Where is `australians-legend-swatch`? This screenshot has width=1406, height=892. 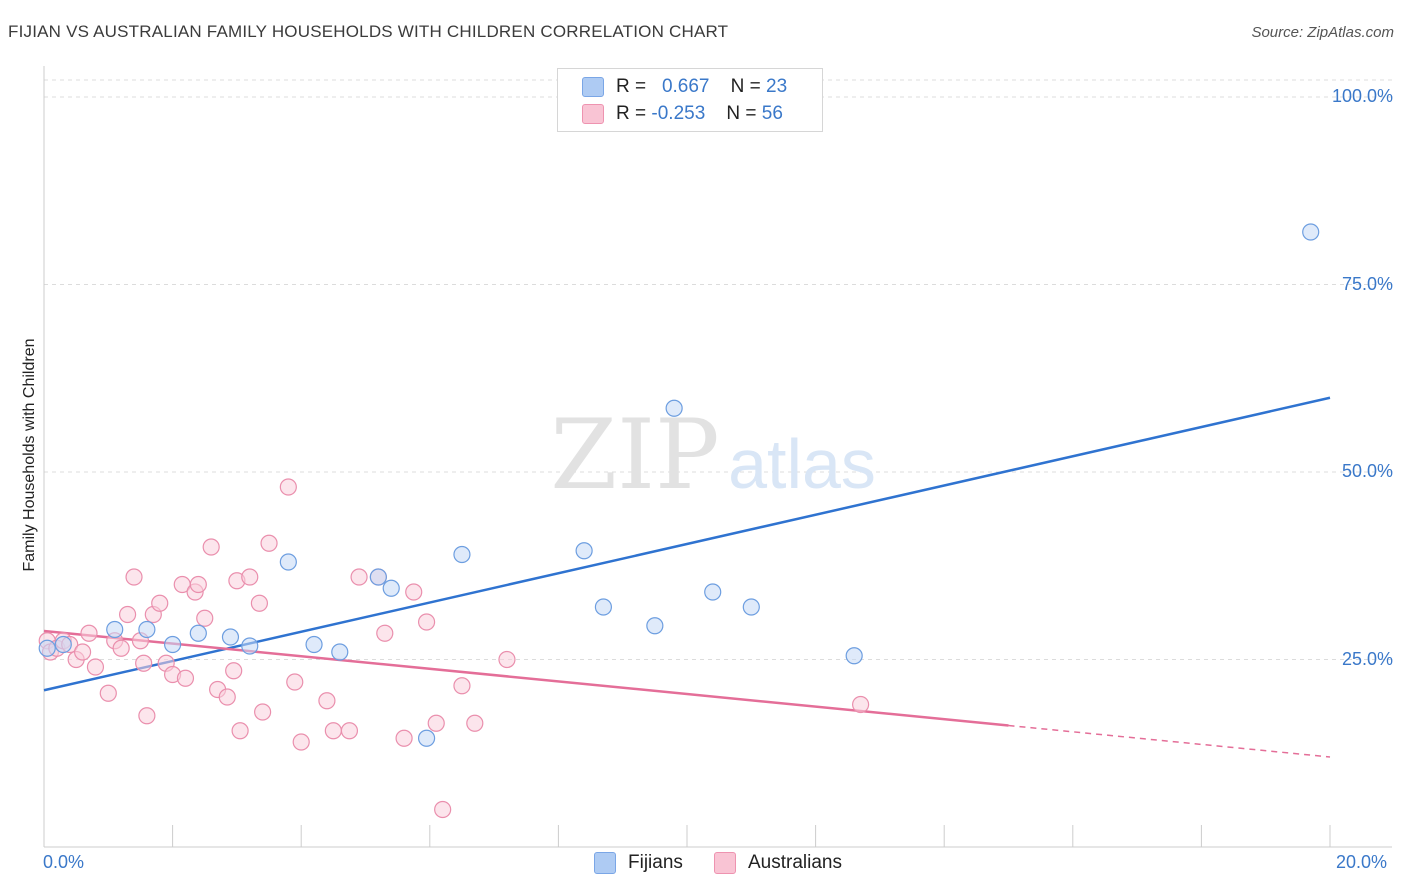
australians-legend-swatch is located at coordinates (725, 863).